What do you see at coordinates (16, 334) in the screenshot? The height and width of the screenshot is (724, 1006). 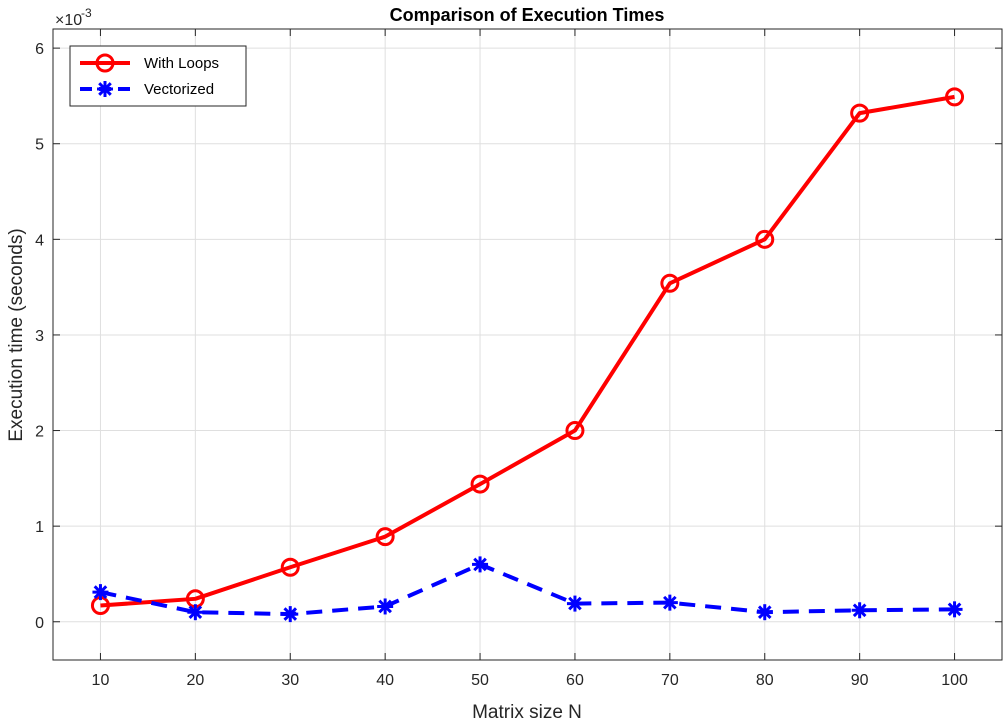 I see `y-axis-label: Execution time (seconds)` at bounding box center [16, 334].